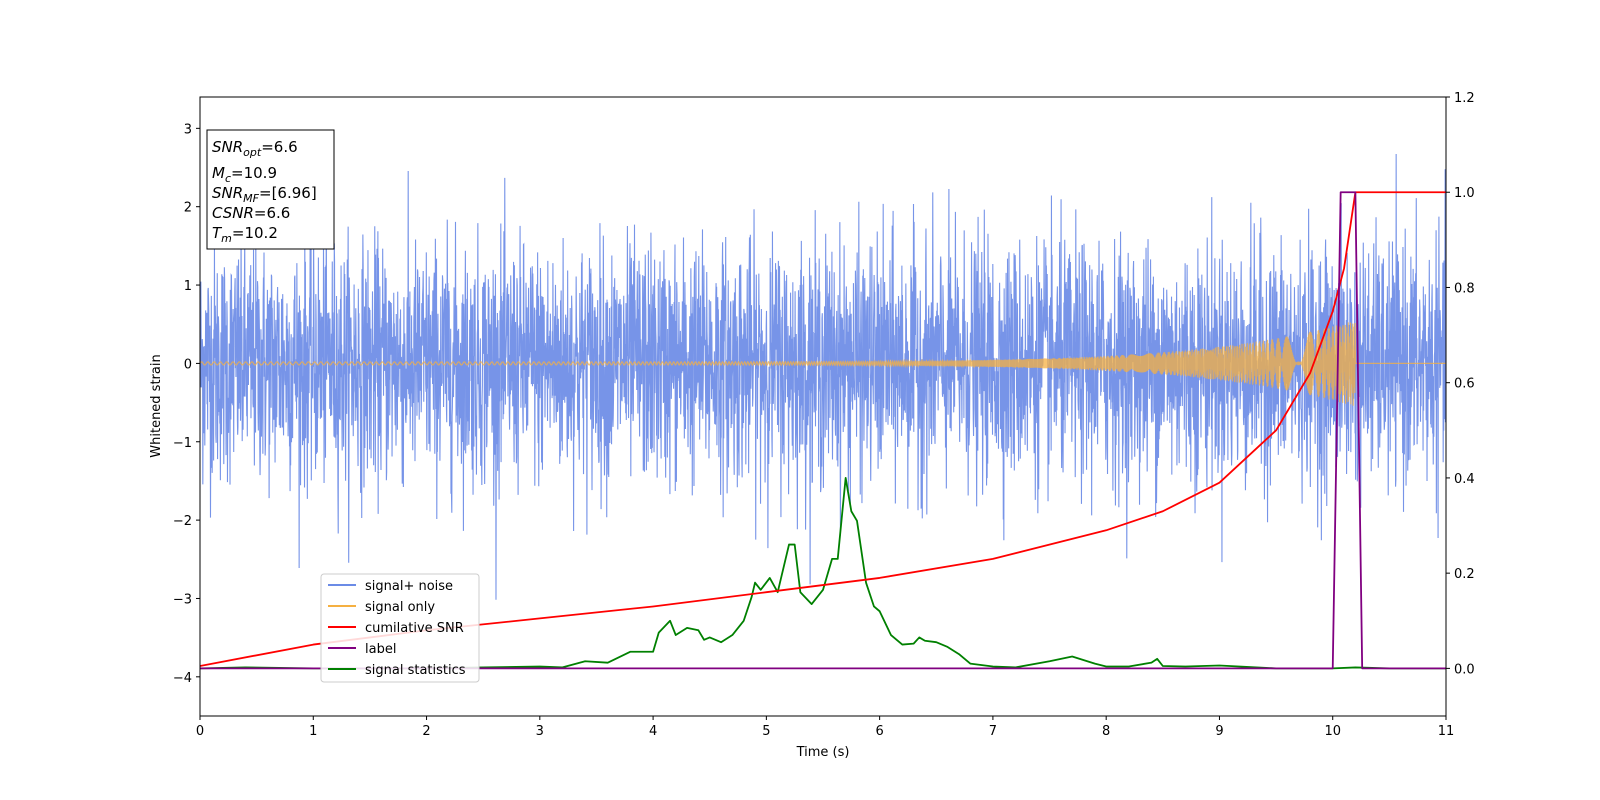  What do you see at coordinates (1464, 384) in the screenshot?
I see `y2-tick-label: 0.6` at bounding box center [1464, 384].